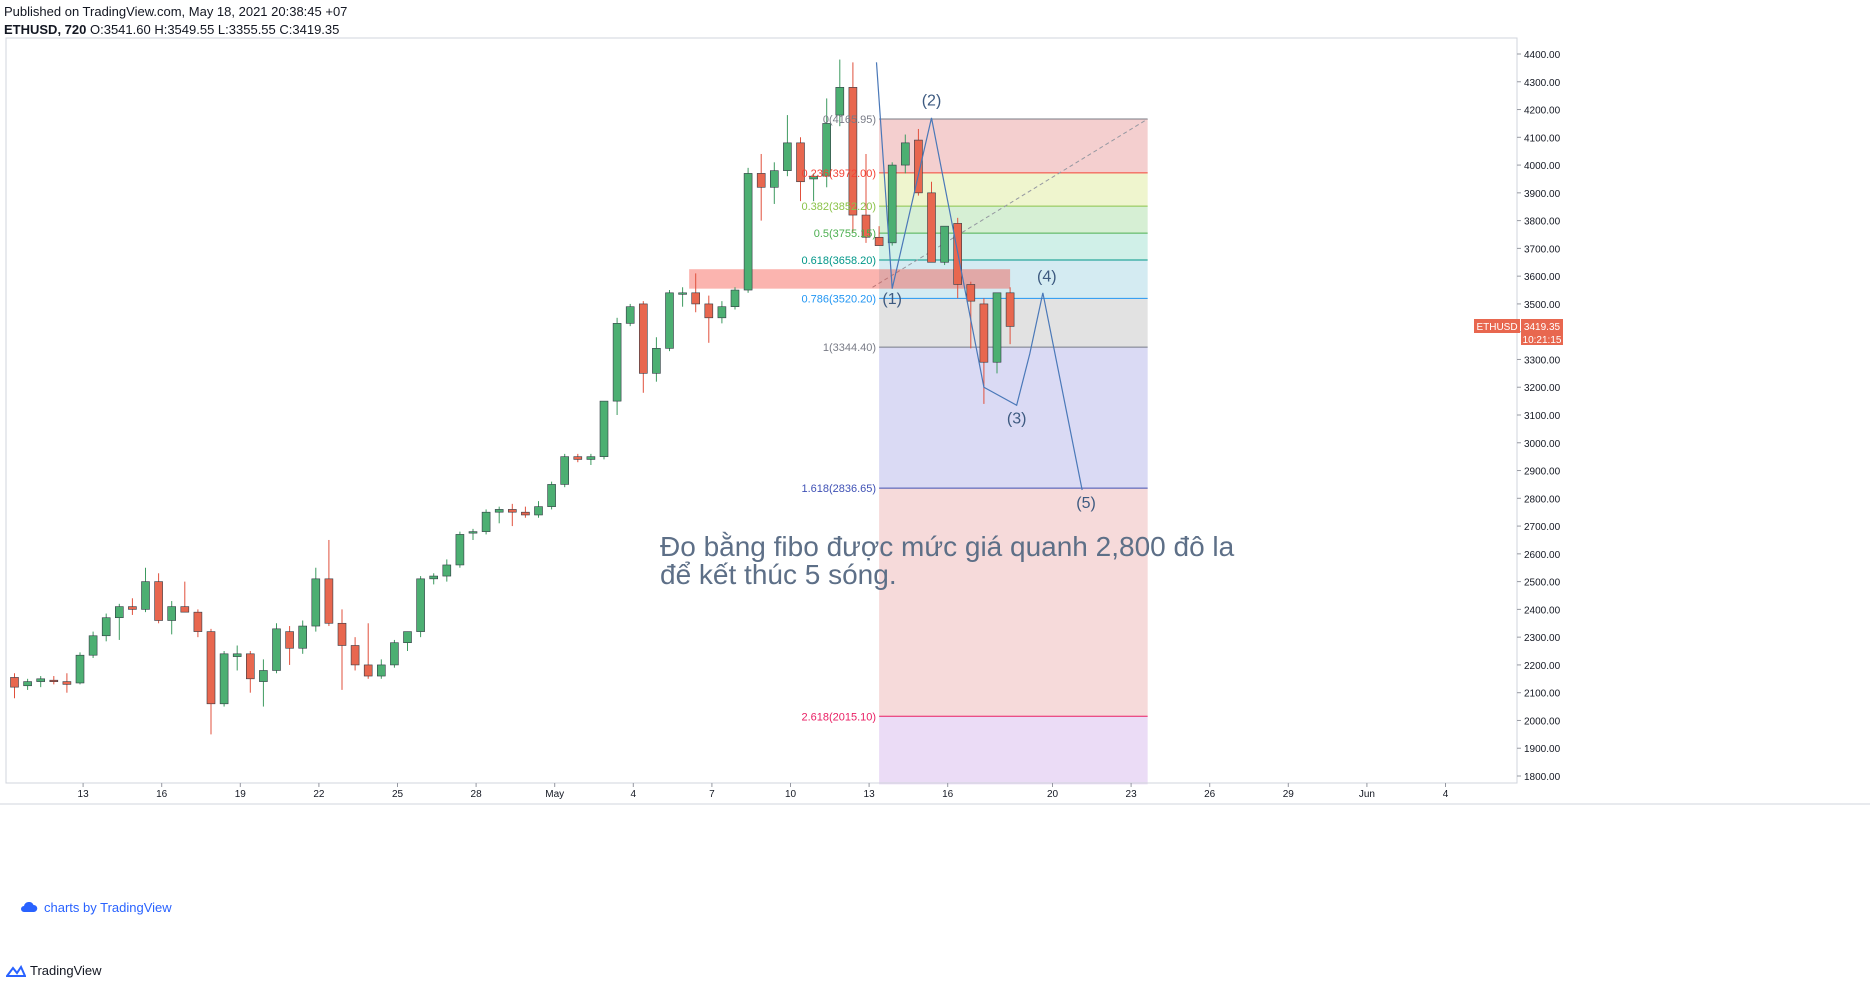 The height and width of the screenshot is (989, 1870). What do you see at coordinates (1542, 327) in the screenshot?
I see `price-tag-value: 3419.35` at bounding box center [1542, 327].